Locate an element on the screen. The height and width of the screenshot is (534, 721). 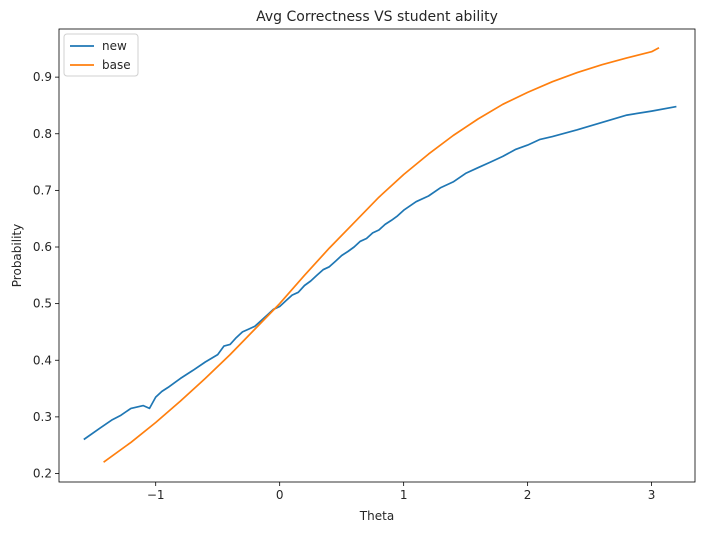
y-axis-label: Probability is located at coordinates (17, 255).